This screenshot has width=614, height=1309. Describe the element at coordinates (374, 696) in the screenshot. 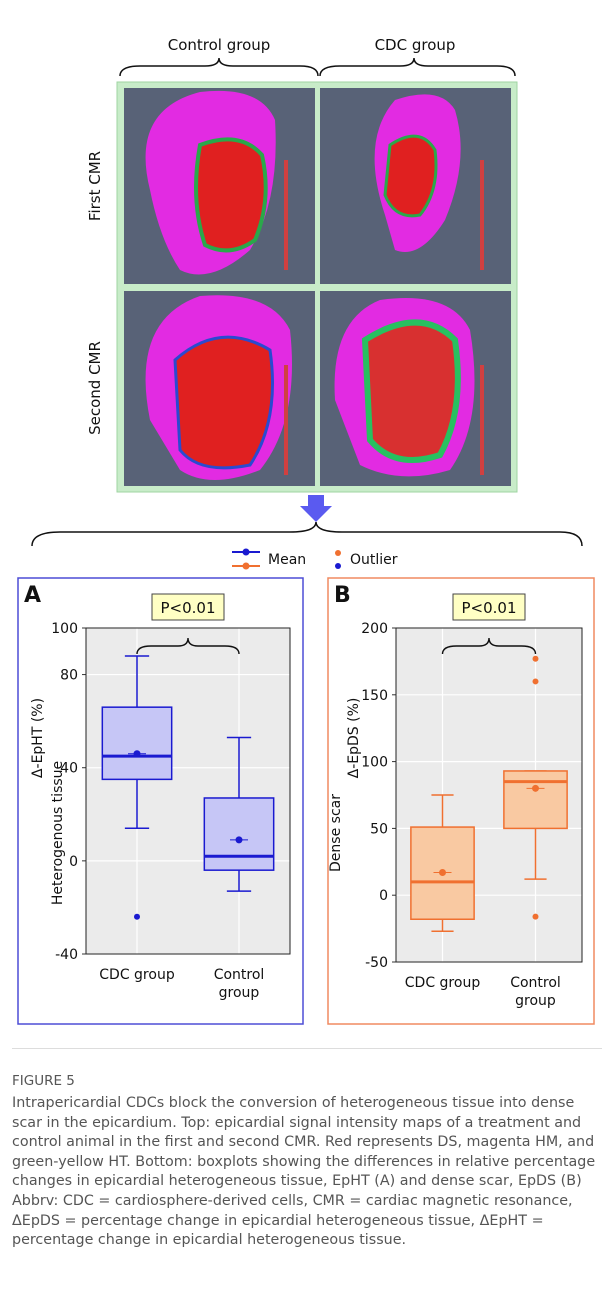

I see `y-tick-label: 150` at that location.